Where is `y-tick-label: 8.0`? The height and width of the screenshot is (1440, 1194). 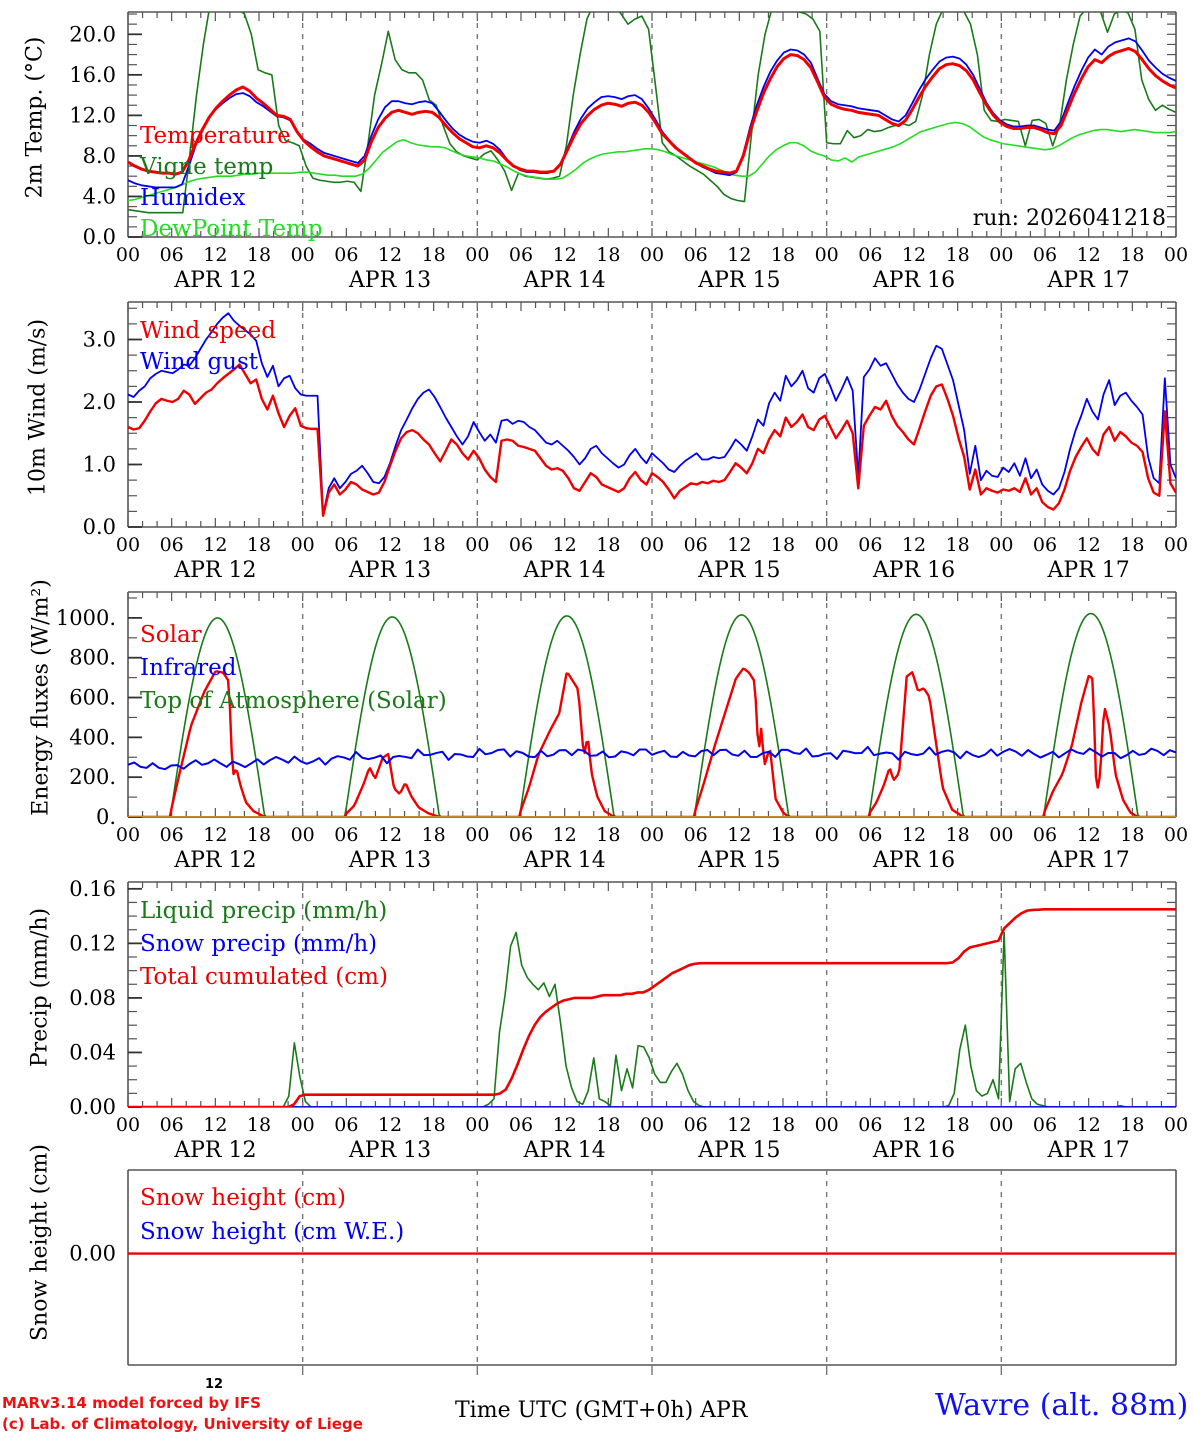 y-tick-label: 8.0 is located at coordinates (99, 156).